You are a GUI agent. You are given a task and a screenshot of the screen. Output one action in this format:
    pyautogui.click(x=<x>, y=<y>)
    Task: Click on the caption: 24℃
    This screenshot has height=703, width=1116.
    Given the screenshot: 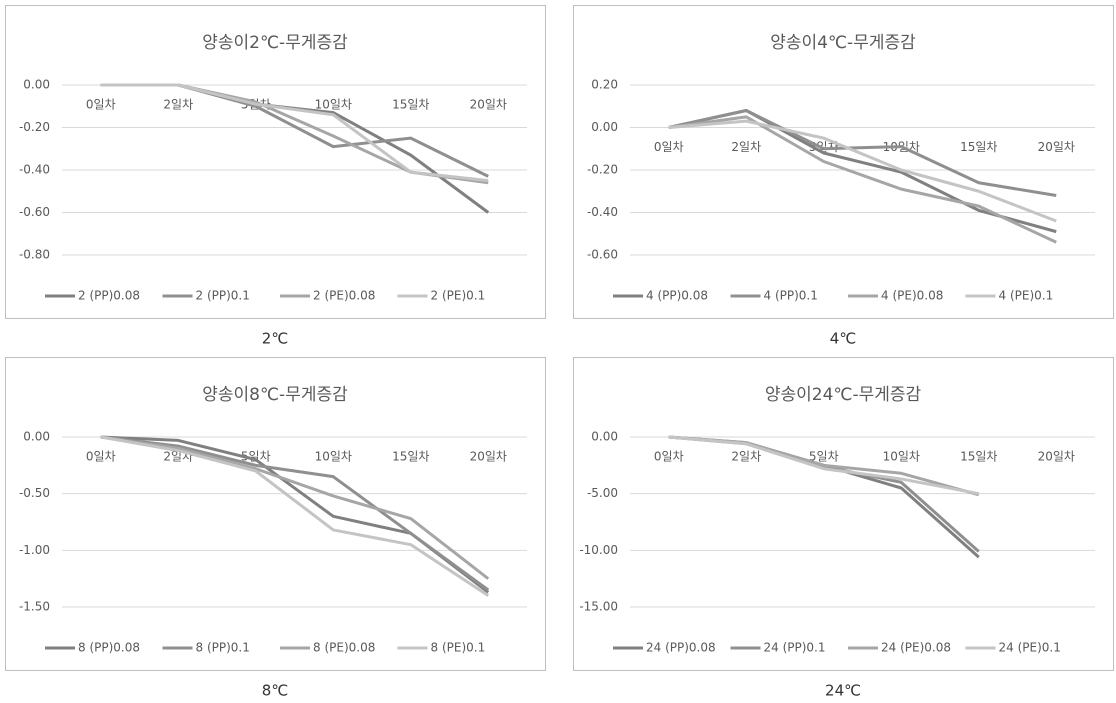 What is the action you would take?
    pyautogui.click(x=843, y=691)
    